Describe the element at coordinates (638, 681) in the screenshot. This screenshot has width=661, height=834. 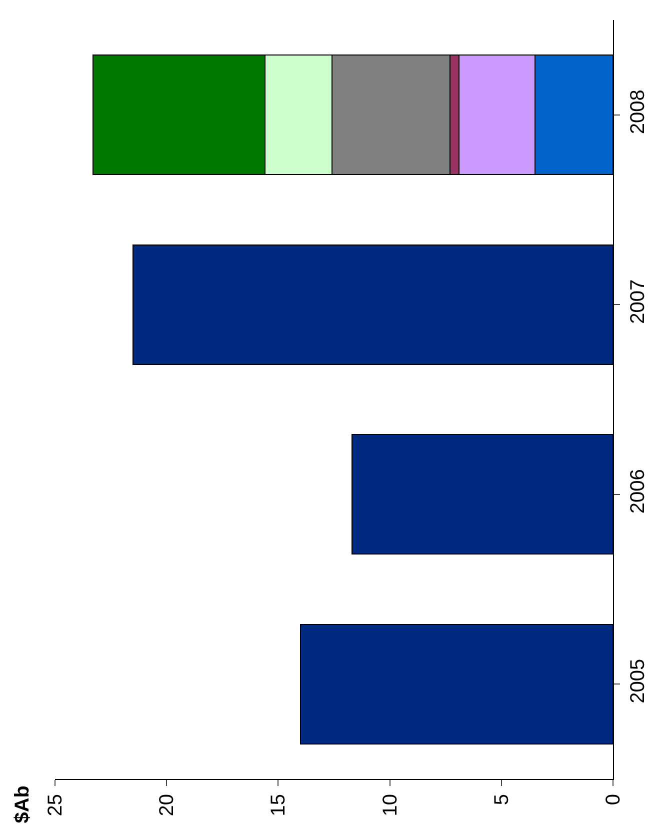
I see `y-tick-label: 2005` at that location.